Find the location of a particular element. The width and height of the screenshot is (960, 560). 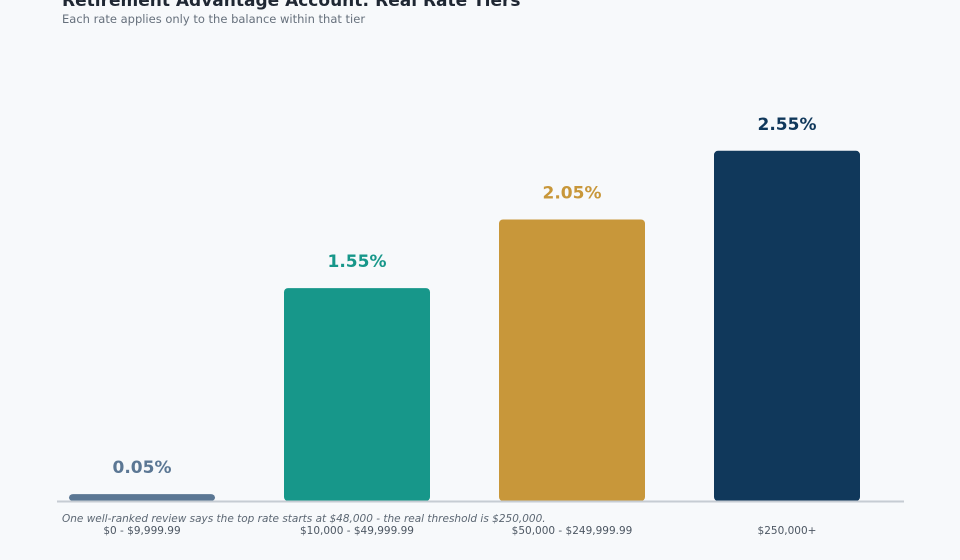

x-tick-label: $10,000 - $49,999.99 is located at coordinates (357, 531).